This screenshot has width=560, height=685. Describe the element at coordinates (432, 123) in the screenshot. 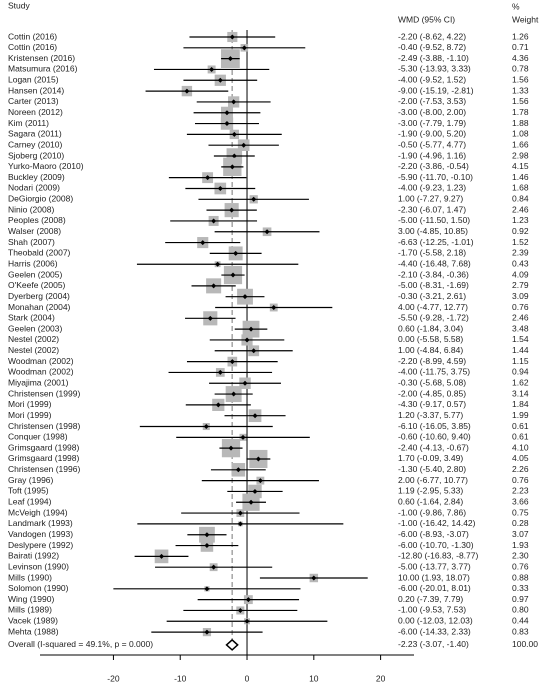

I see `ci-label: -3.00 (-7.79, 1.79)` at that location.